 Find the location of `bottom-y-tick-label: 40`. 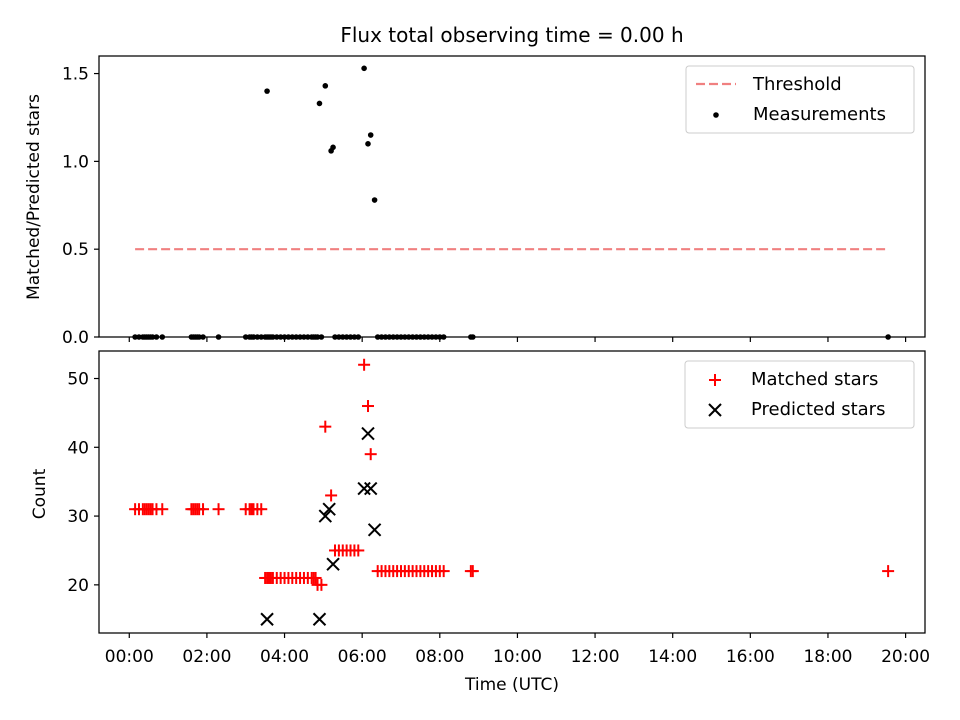

bottom-y-tick-label: 40 is located at coordinates (78, 448).